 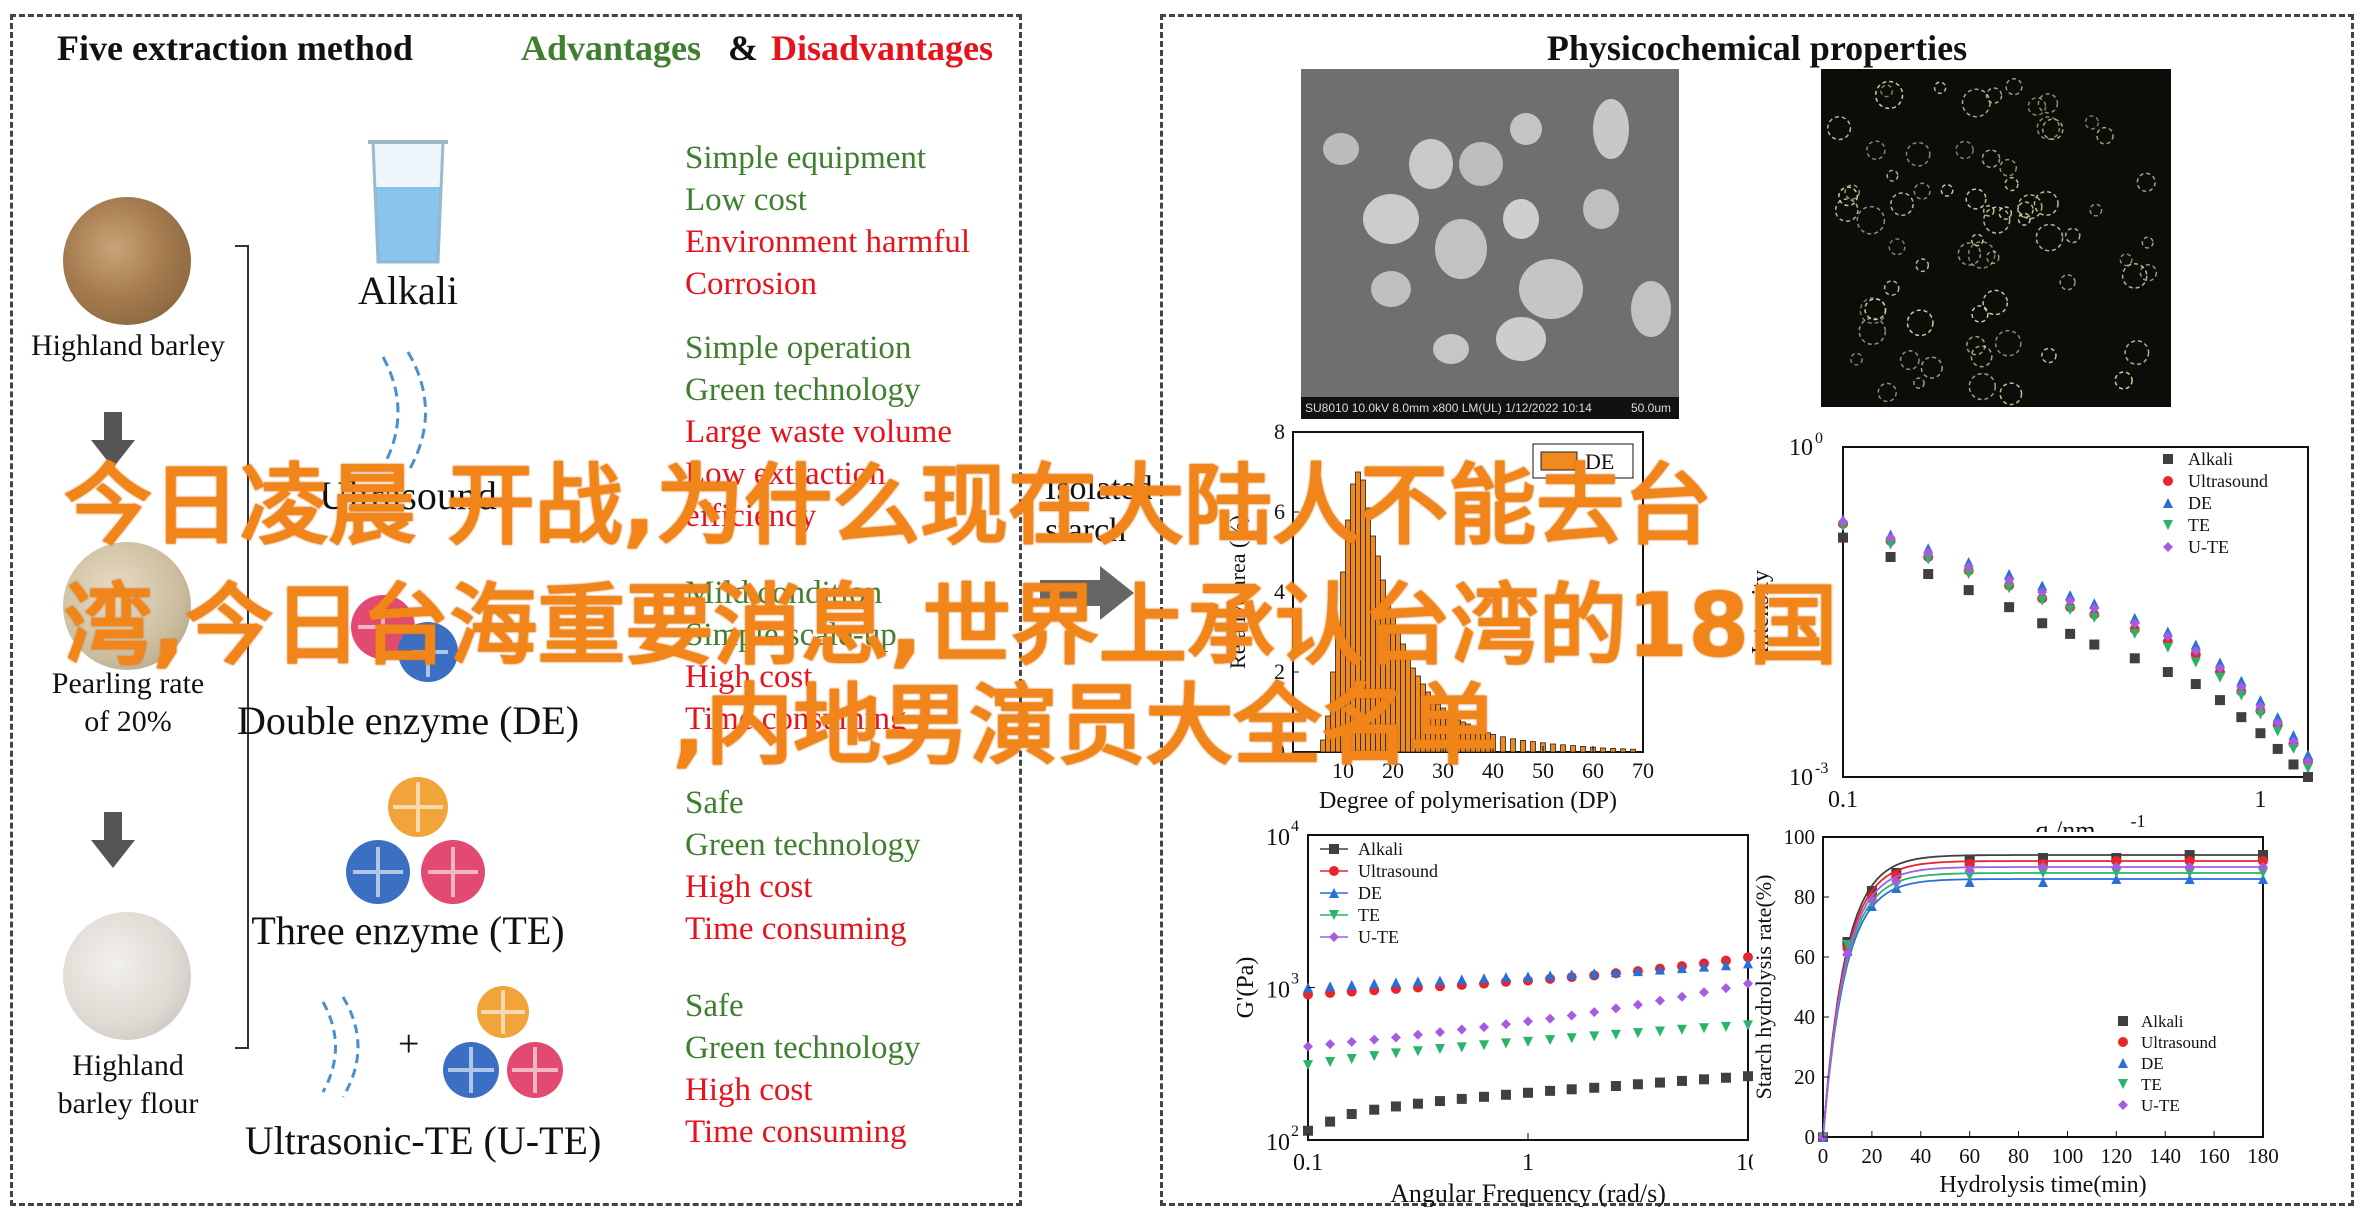 What do you see at coordinates (127, 261) in the screenshot?
I see `highland-barley-photo` at bounding box center [127, 261].